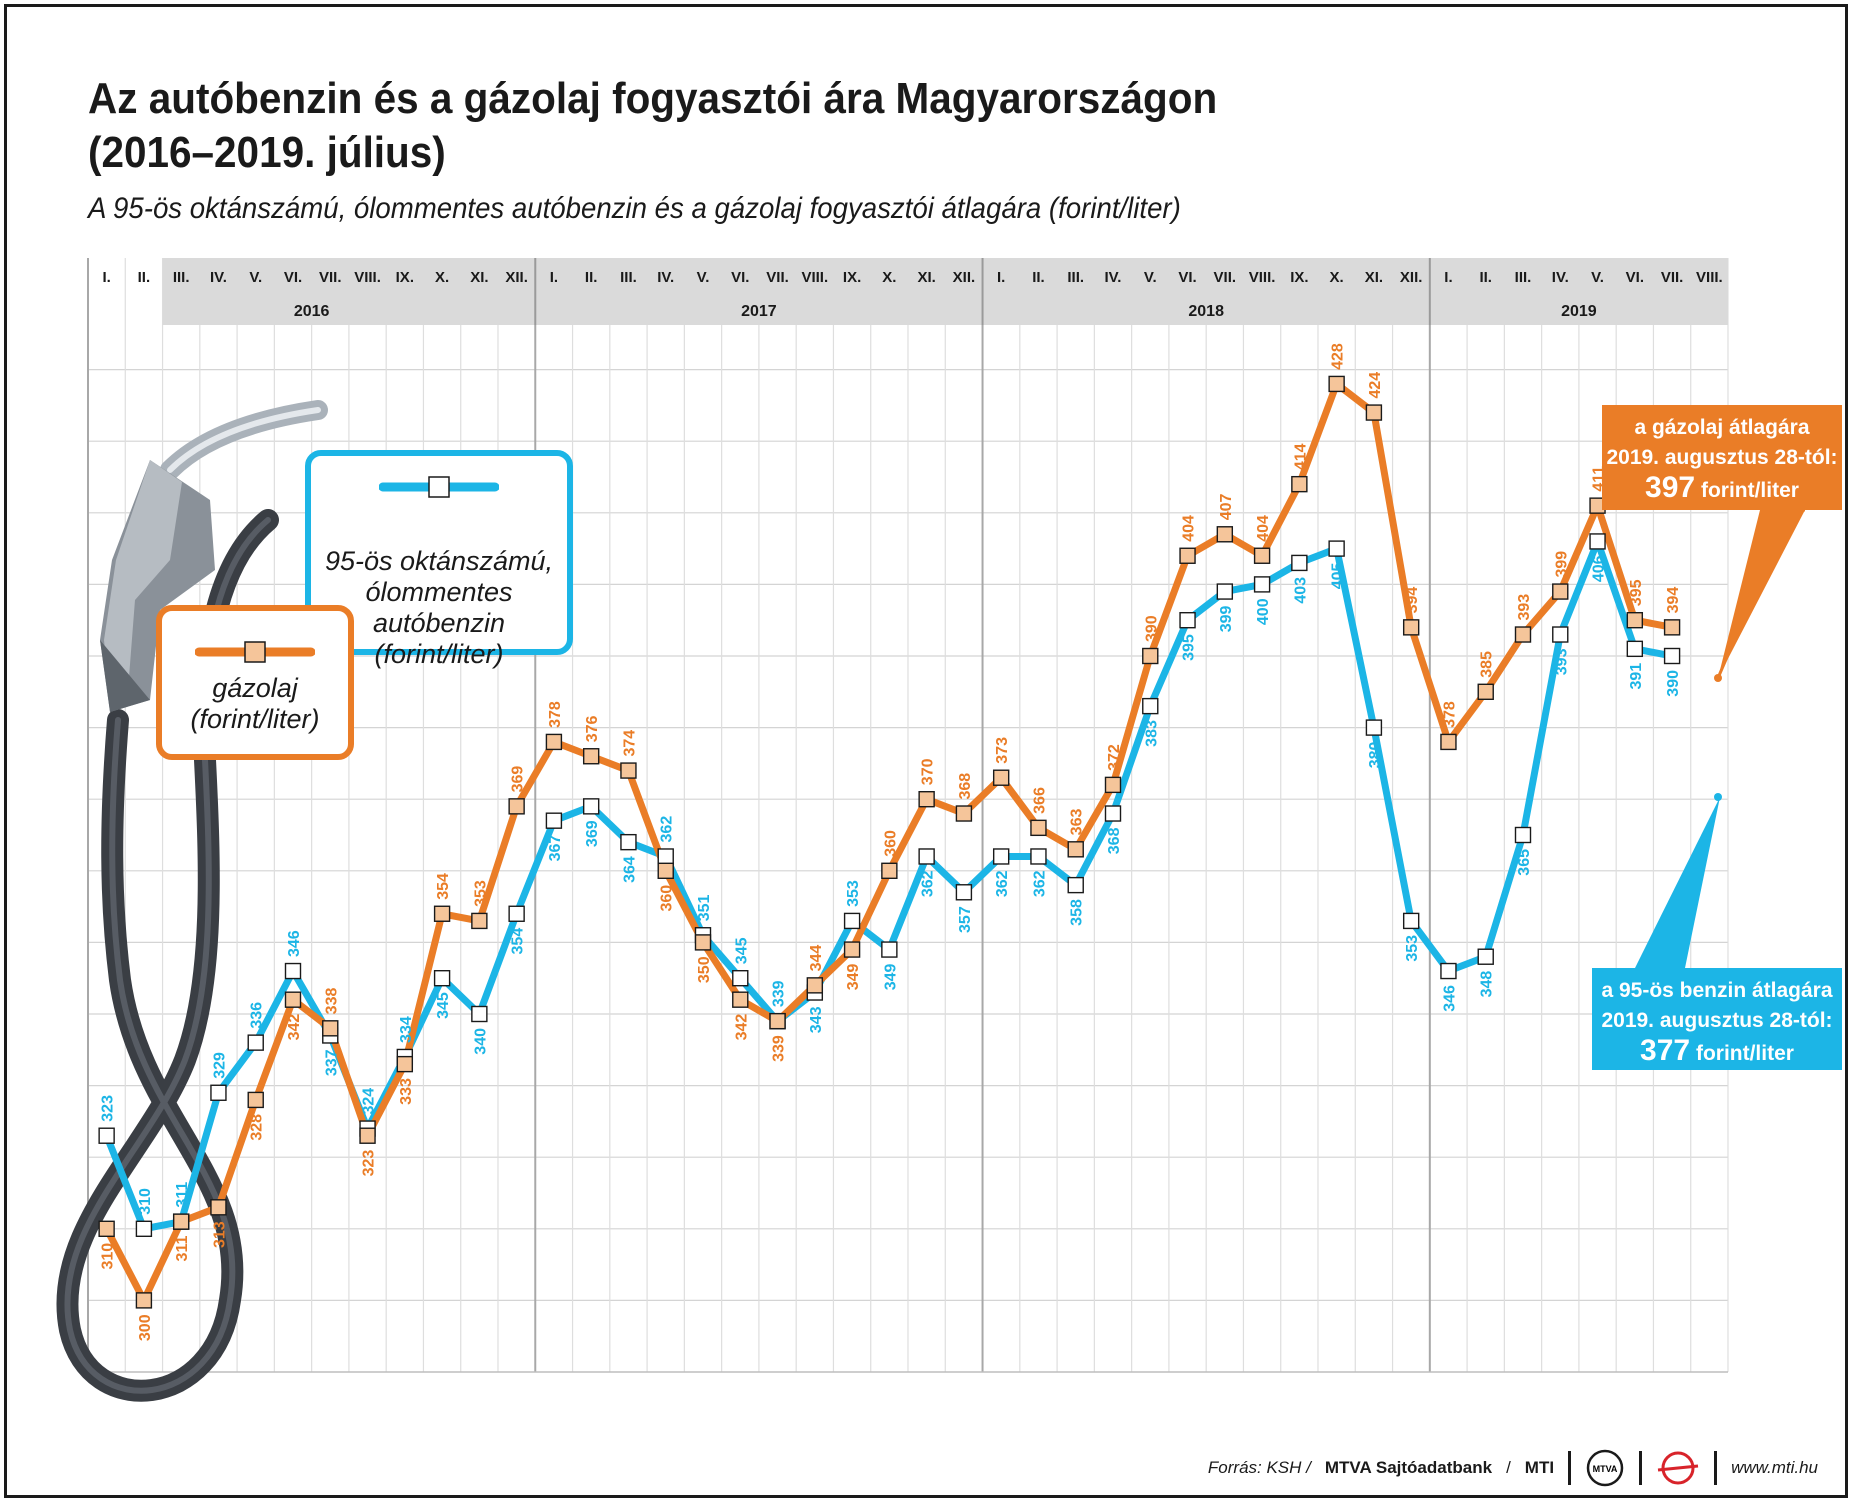  I want to click on site-link: www.mti.hu, so click(1774, 1467).